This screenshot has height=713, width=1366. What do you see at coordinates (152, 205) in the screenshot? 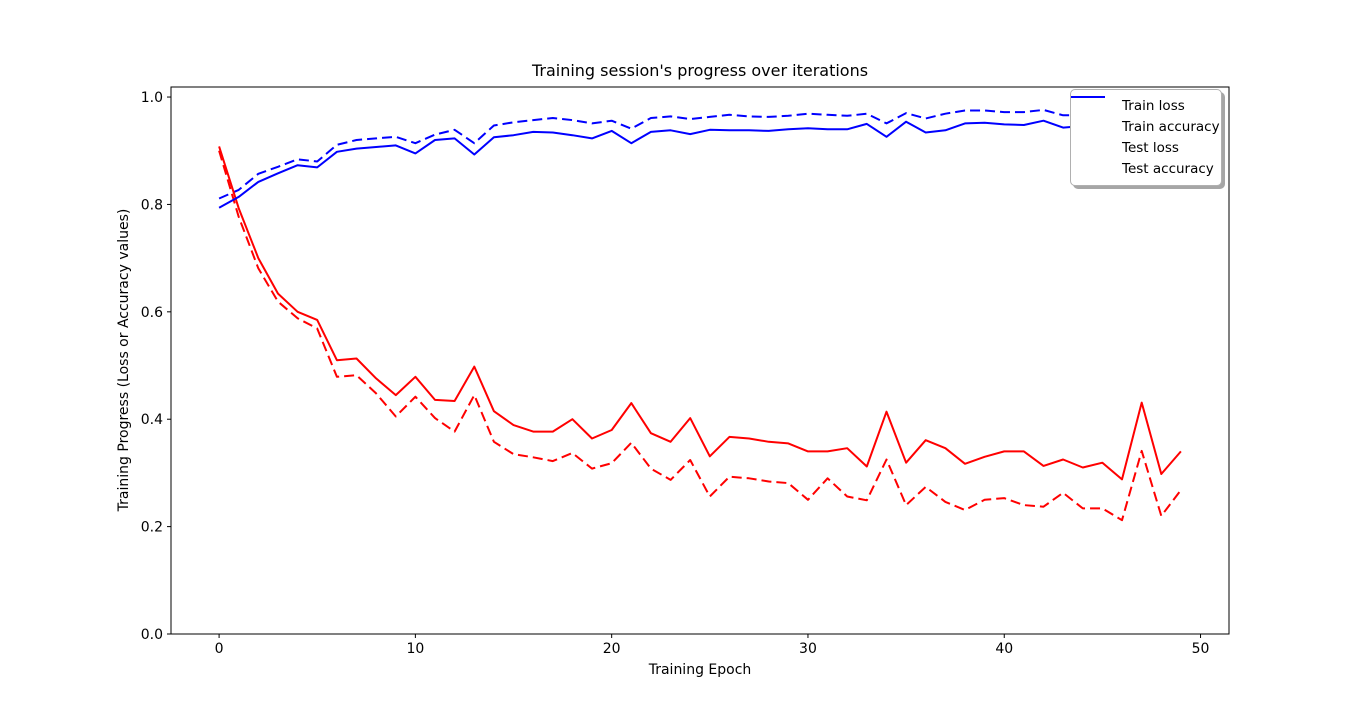
I see `y-tick-label: 0.8` at bounding box center [152, 205].